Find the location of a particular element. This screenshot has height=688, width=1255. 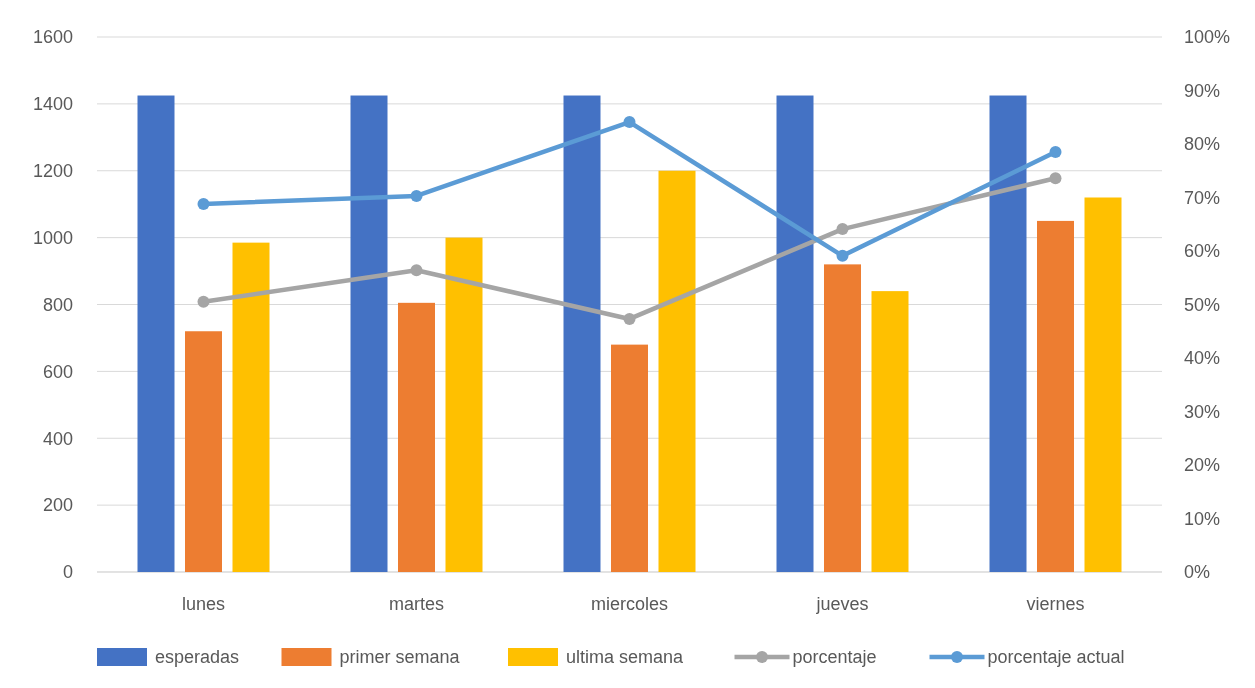

y2-tick-label: 0% is located at coordinates (1197, 572).